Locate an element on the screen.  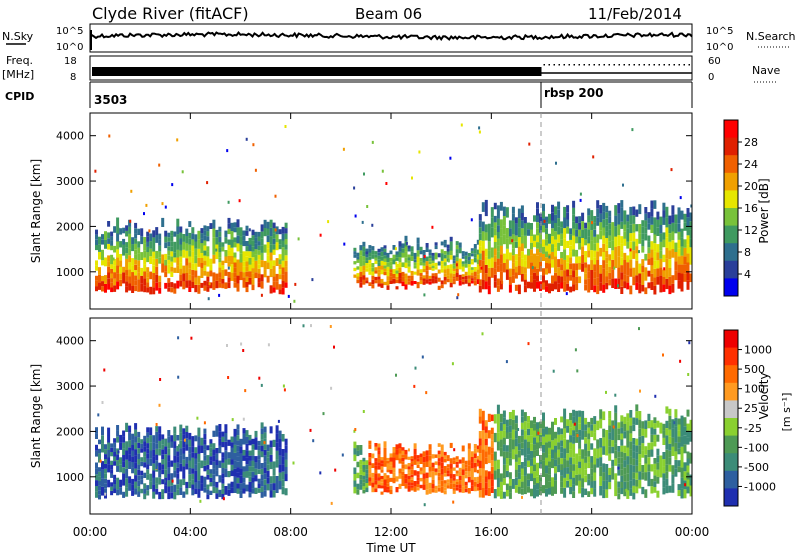
velocity-colorbar-swatch is located at coordinates (731, 356).